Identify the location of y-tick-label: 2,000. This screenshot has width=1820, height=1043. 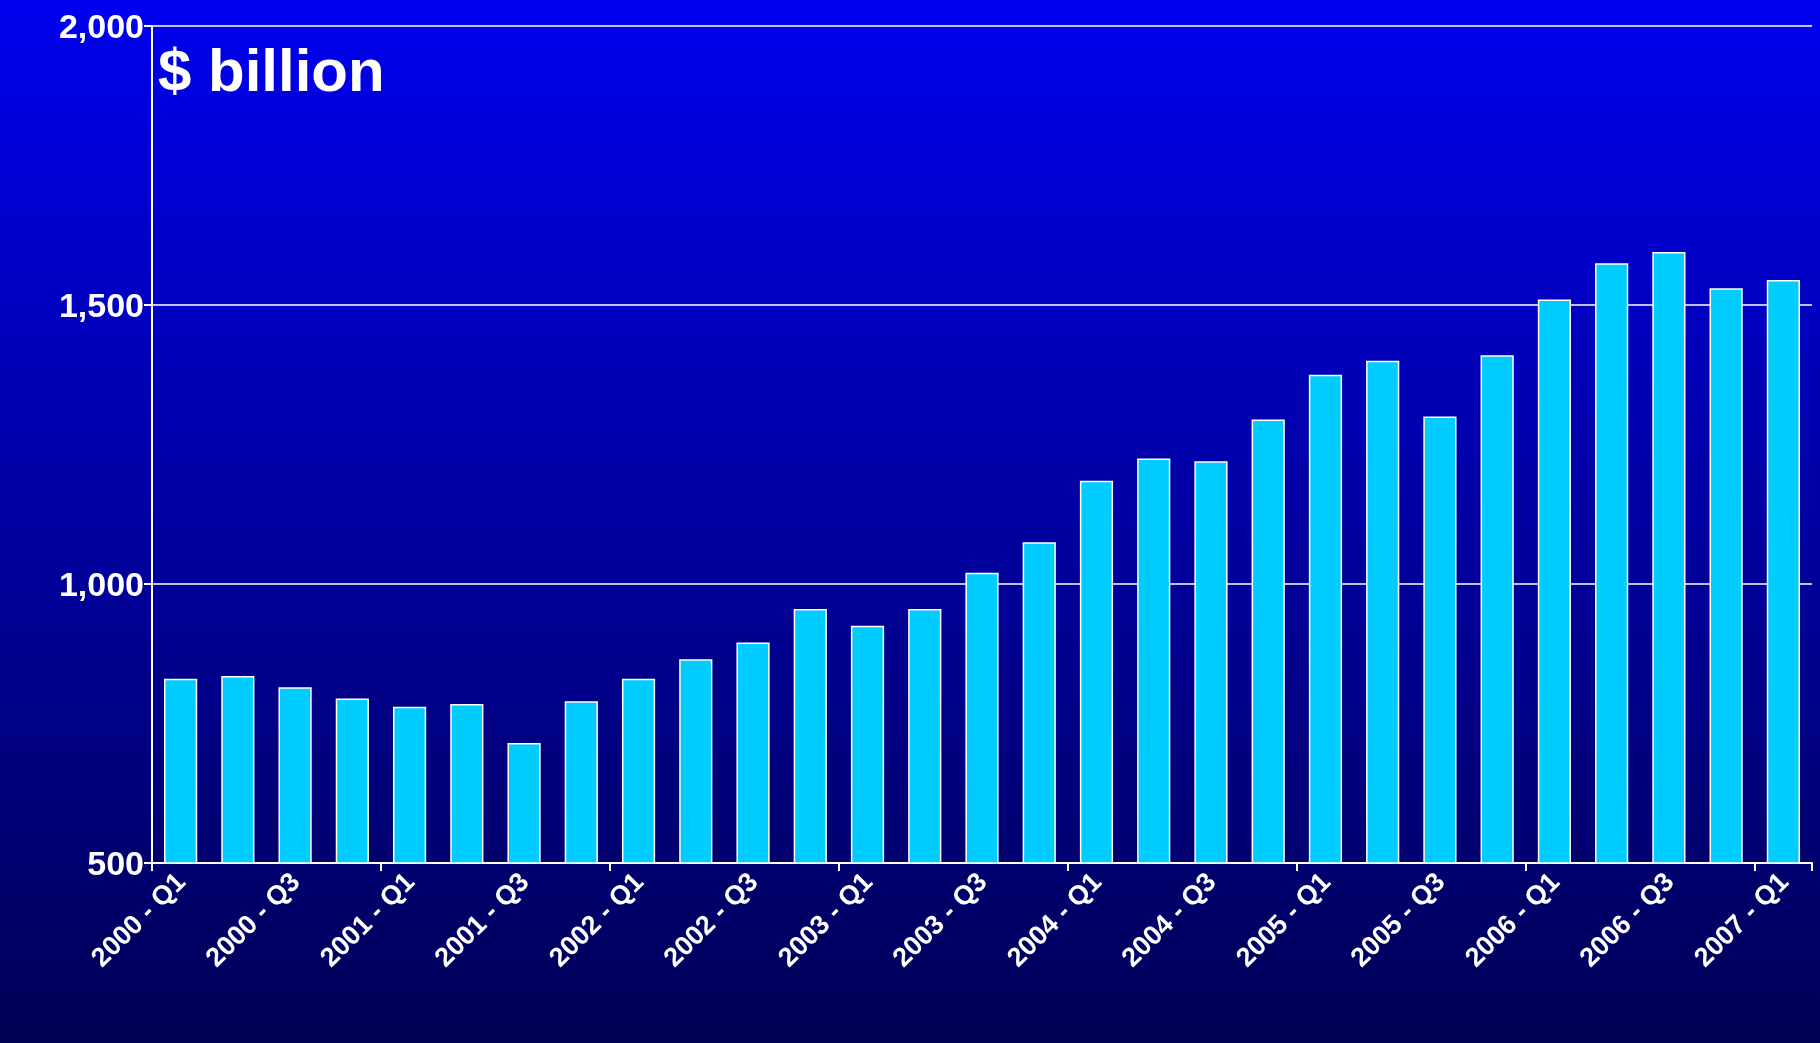
(101, 26).